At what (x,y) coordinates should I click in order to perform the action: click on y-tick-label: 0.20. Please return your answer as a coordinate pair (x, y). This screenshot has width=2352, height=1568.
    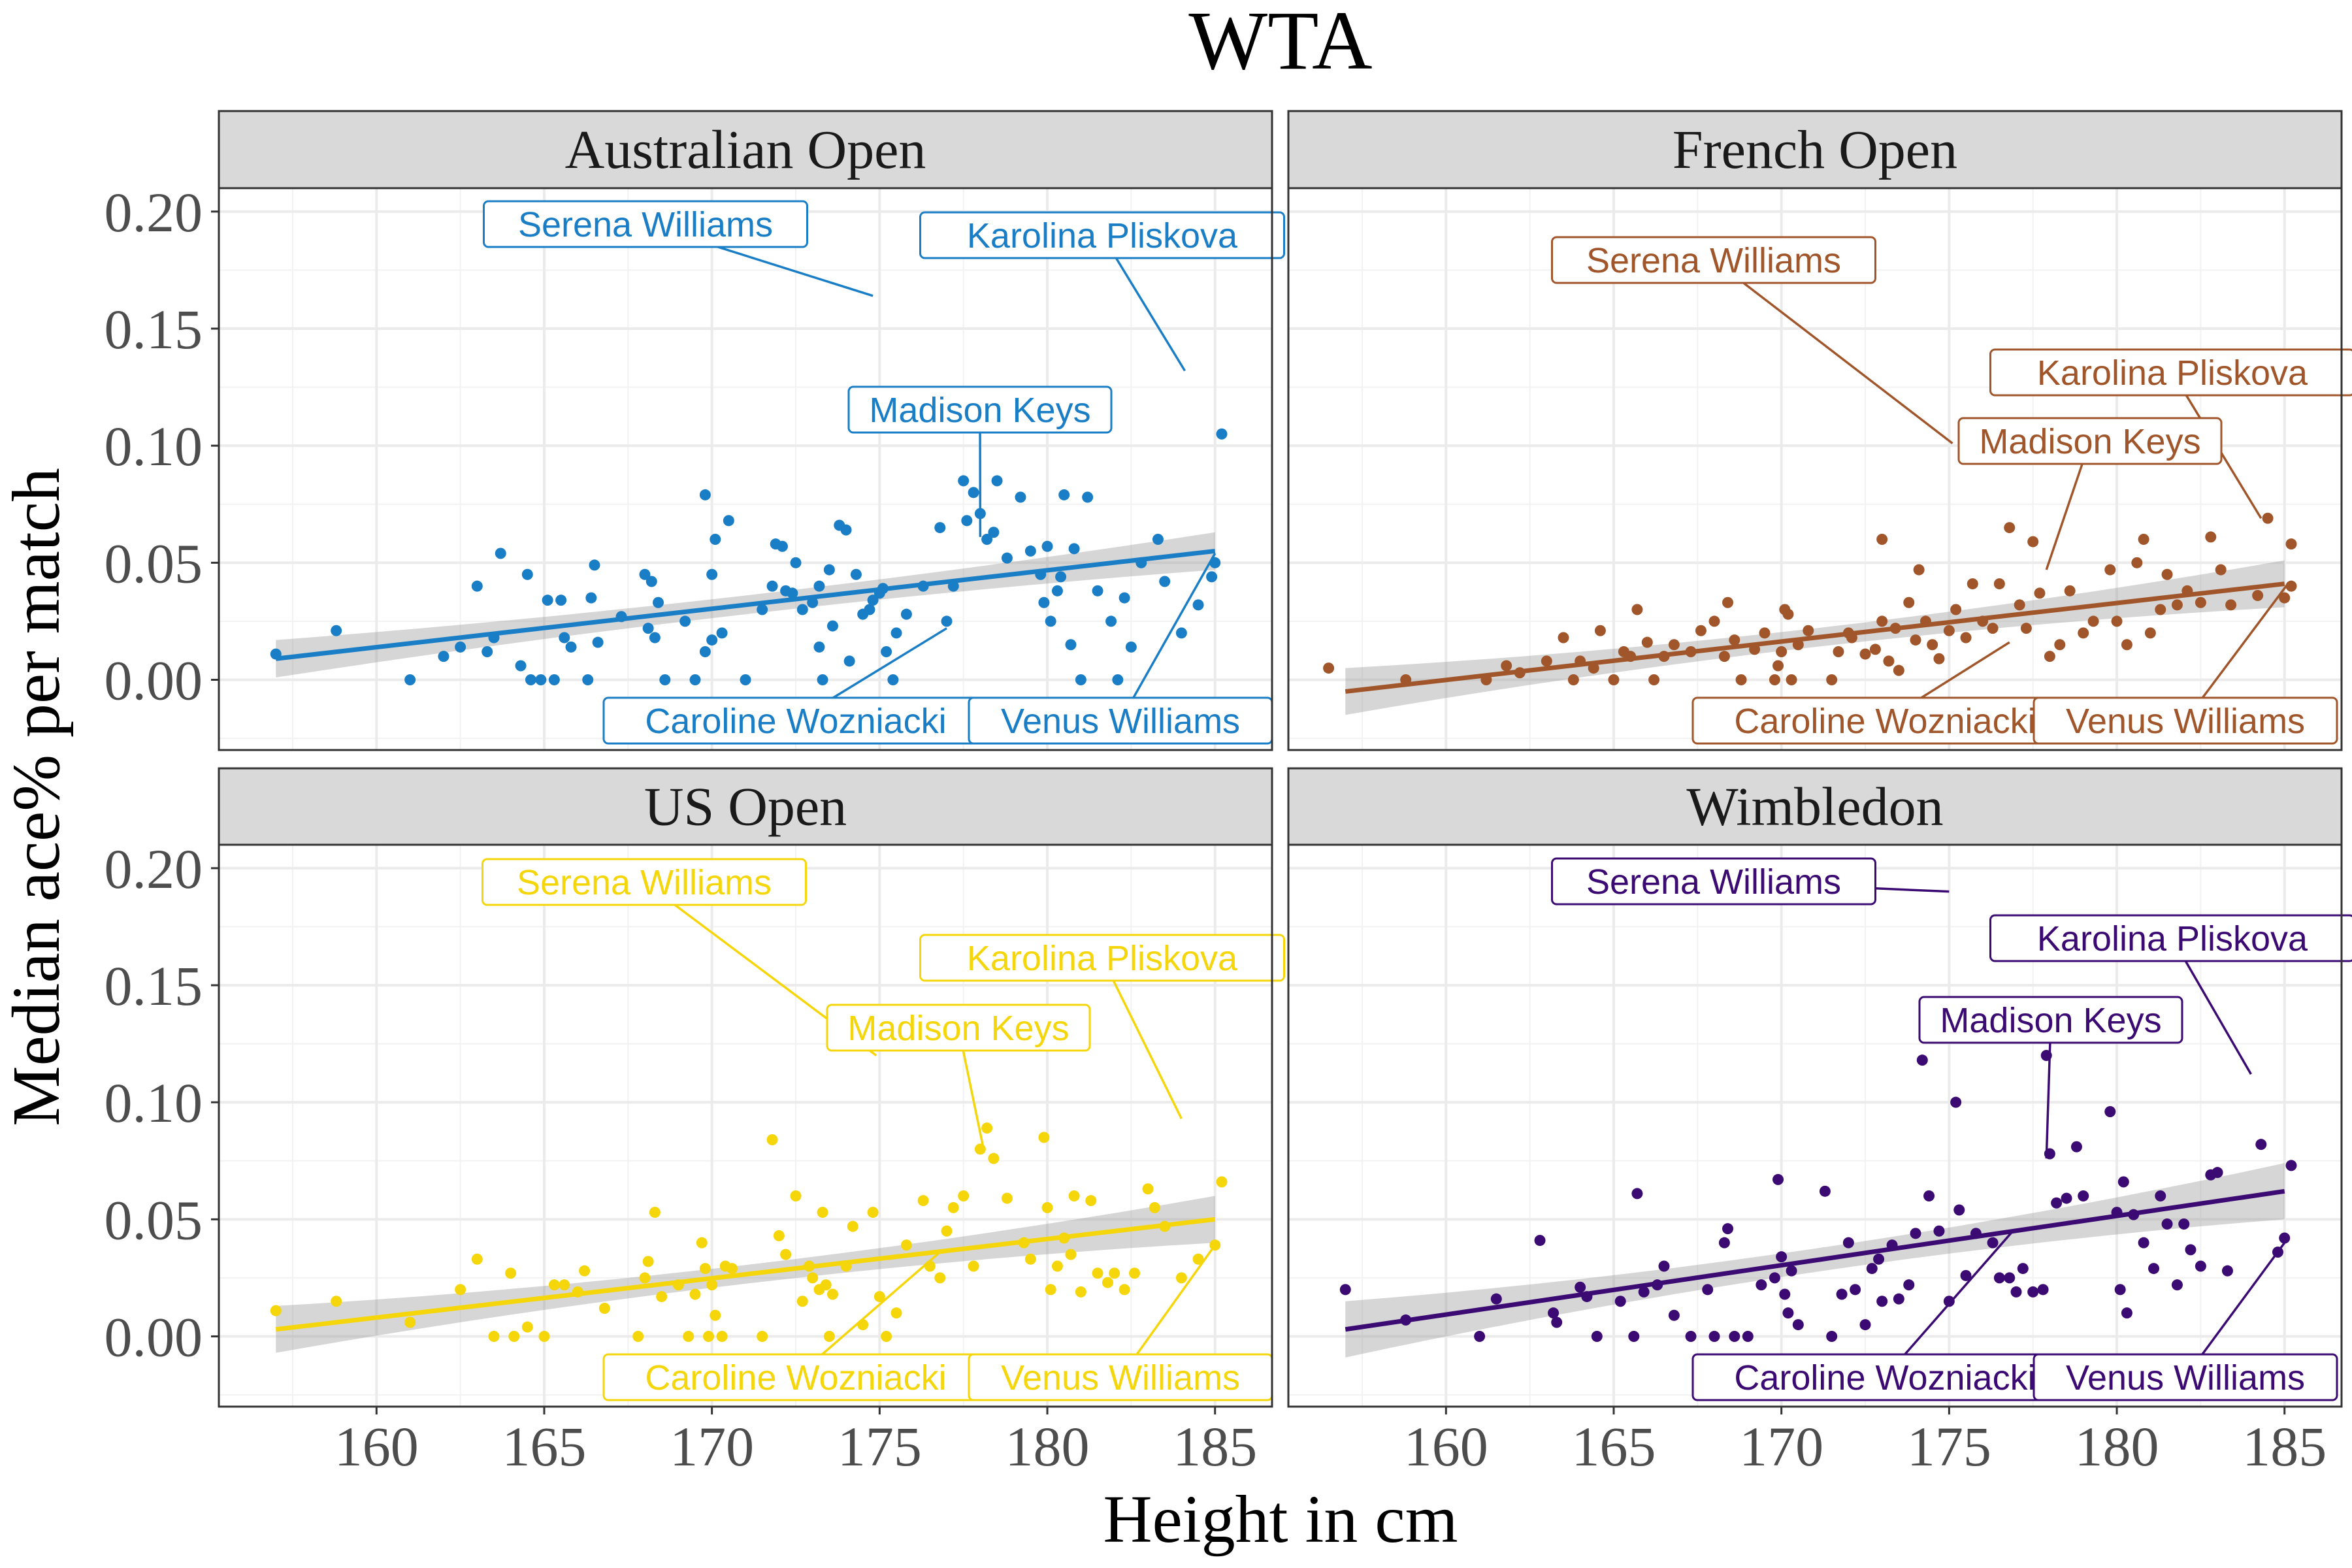
    Looking at the image, I should click on (154, 869).